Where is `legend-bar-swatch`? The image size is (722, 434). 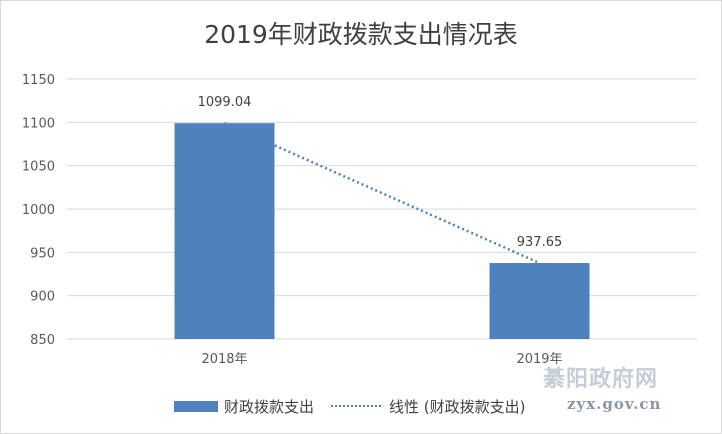
legend-bar-swatch is located at coordinates (196, 406).